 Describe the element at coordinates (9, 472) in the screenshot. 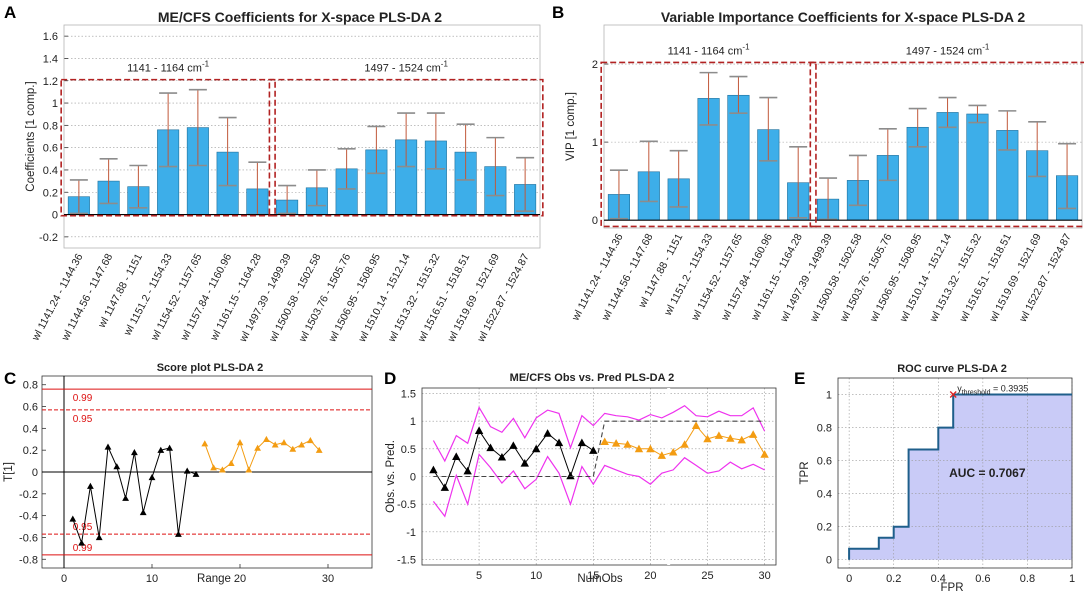

I see `y-axis-label: T[1]` at that location.